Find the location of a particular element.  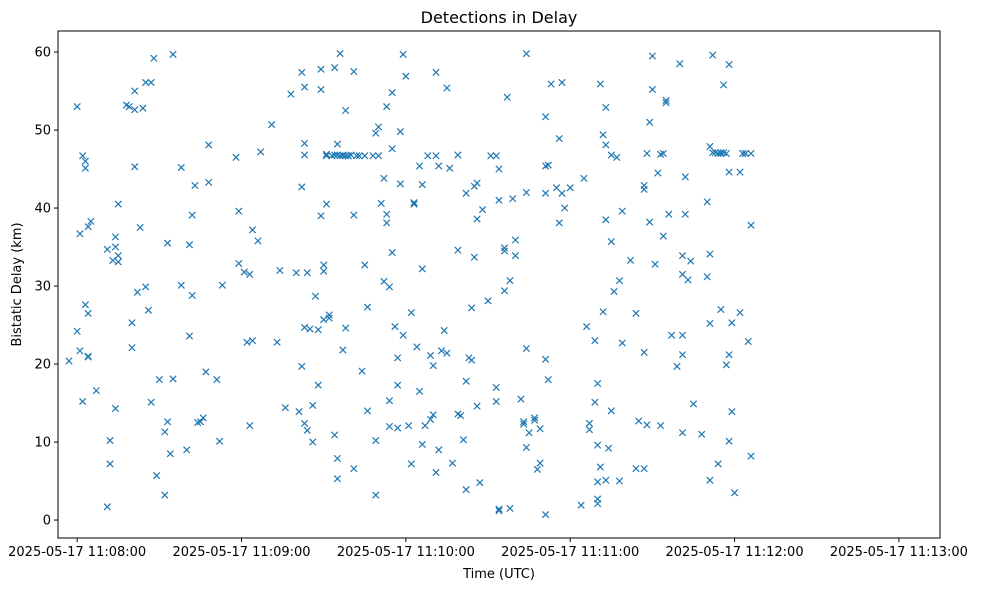

x-tick-label: 2025-05-17 11:10:00 is located at coordinates (406, 552).